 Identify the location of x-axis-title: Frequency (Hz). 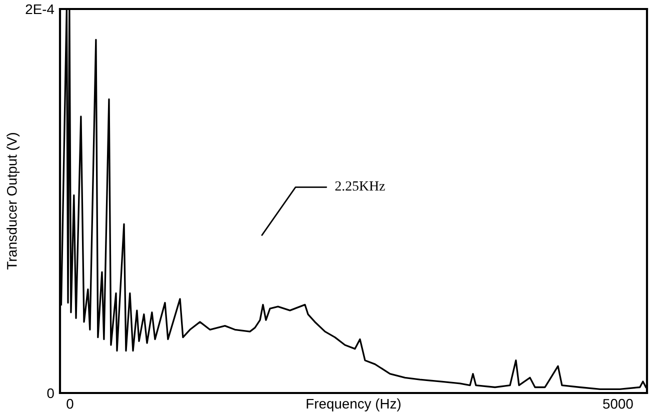
(353, 405).